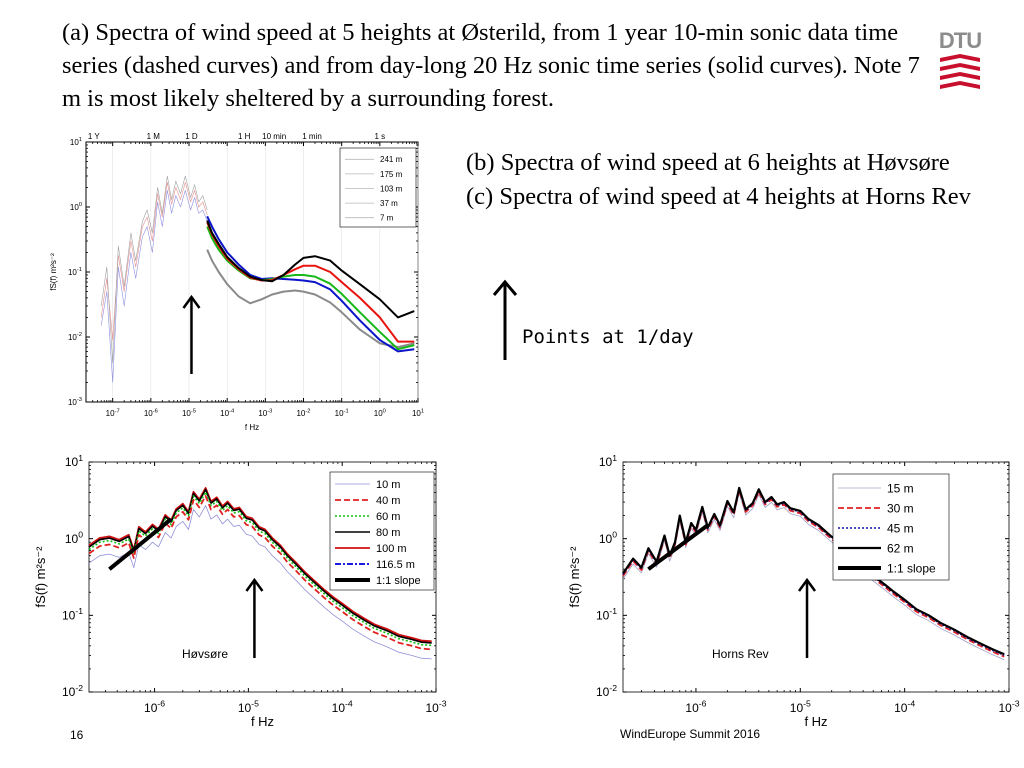 The height and width of the screenshot is (768, 1024). I want to click on x-tick-label: 10⁻⁷, so click(113, 413).